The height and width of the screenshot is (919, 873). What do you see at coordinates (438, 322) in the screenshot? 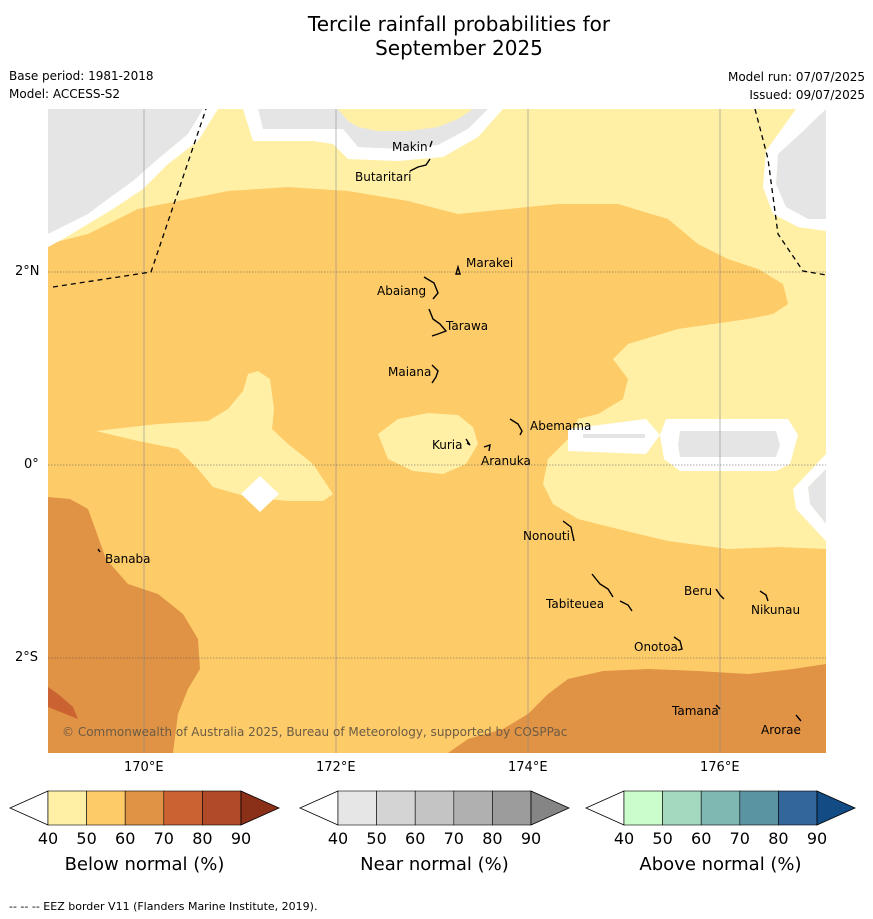
I see `island-tarawa` at bounding box center [438, 322].